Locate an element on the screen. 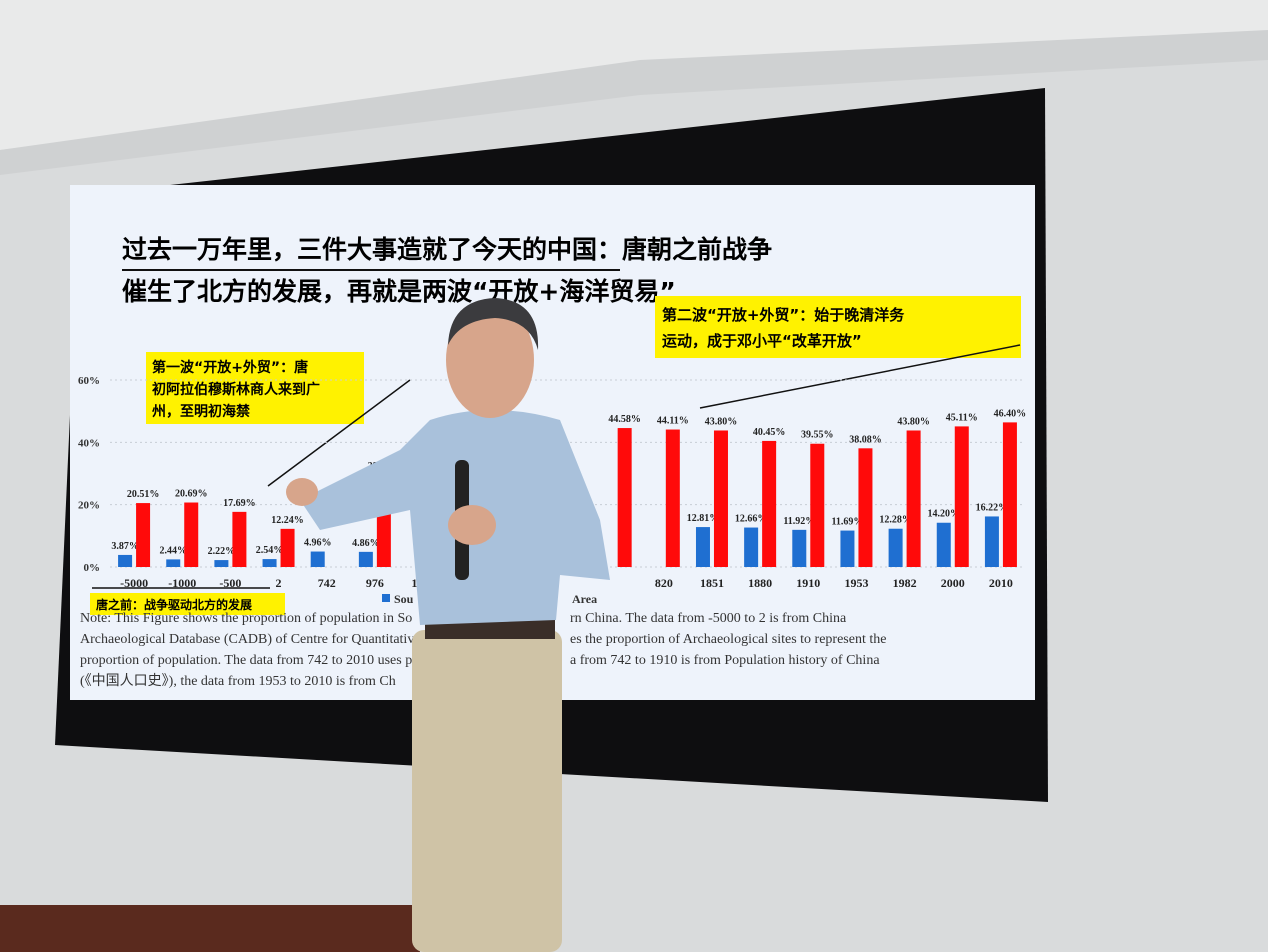 The height and width of the screenshot is (952, 1268). value-label: 4.96% is located at coordinates (318, 543).